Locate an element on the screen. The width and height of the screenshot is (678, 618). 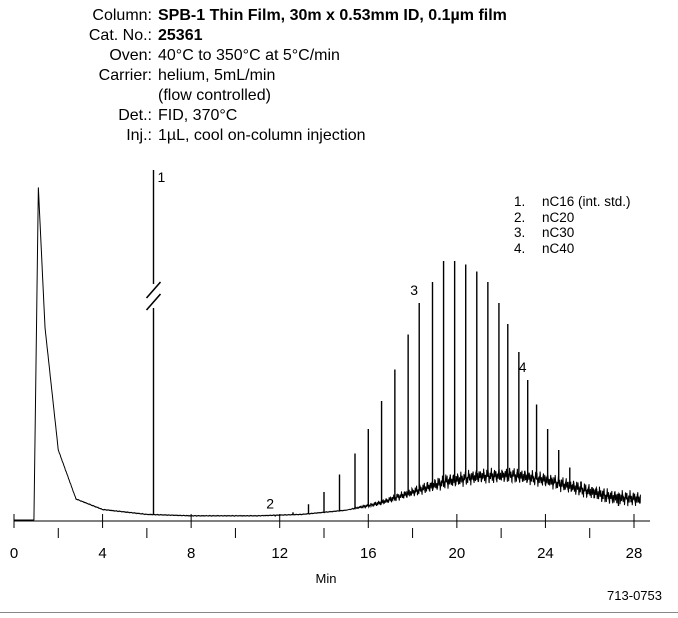
condition-label: Carrier: is located at coordinates (125, 75).